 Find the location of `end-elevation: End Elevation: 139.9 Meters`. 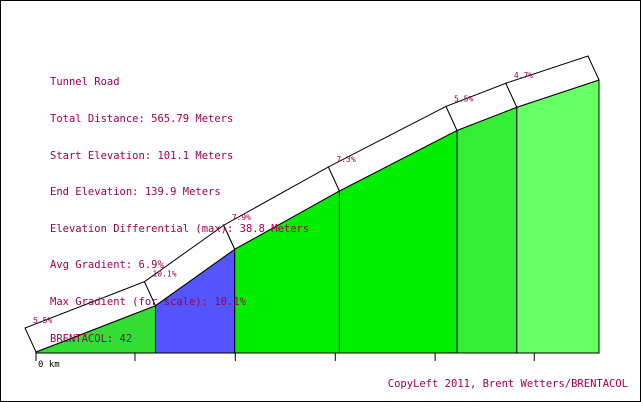

end-elevation: End Elevation: 139.9 Meters is located at coordinates (135, 192).